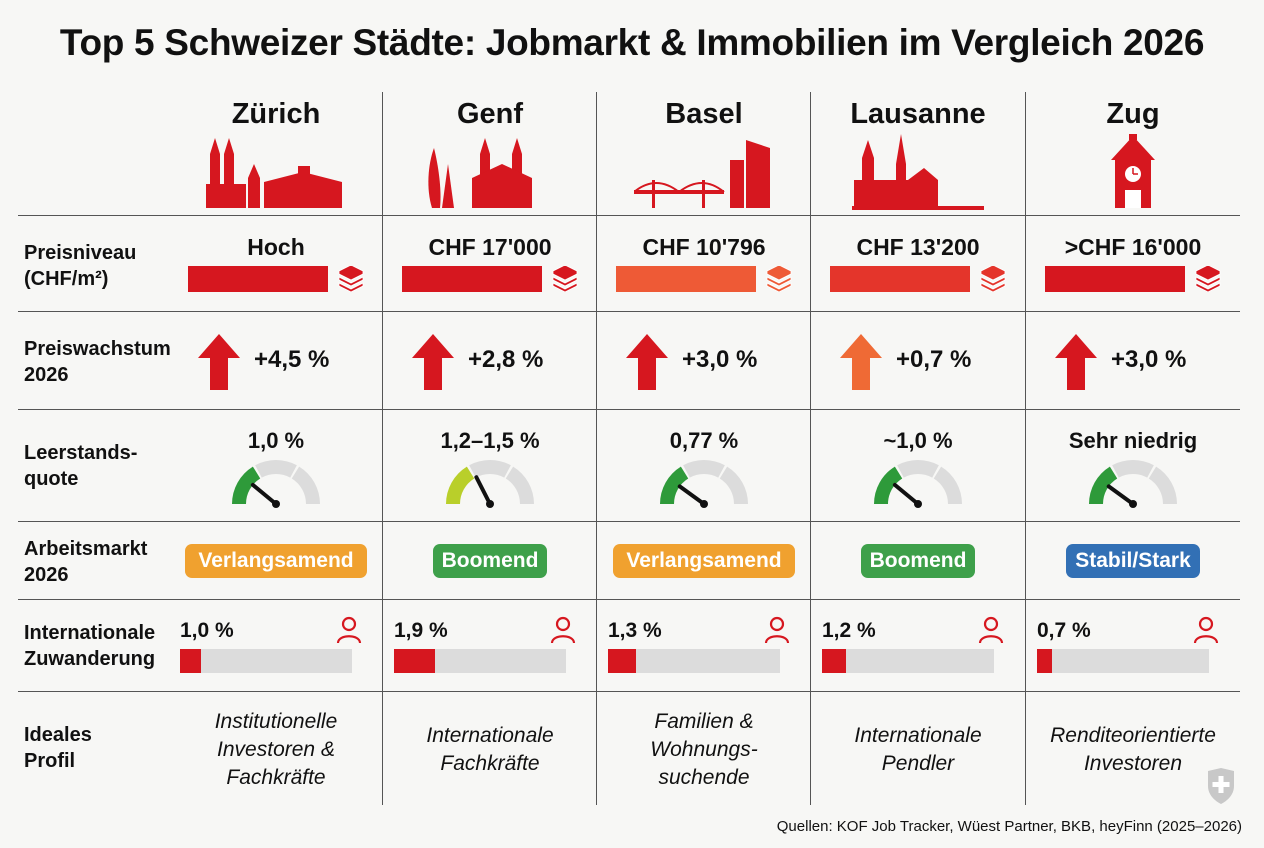 The height and width of the screenshot is (848, 1264). What do you see at coordinates (421, 630) in the screenshot?
I see `migration-value: 1,9 %` at bounding box center [421, 630].